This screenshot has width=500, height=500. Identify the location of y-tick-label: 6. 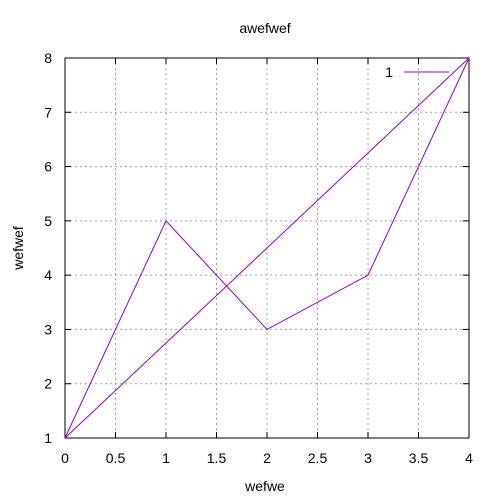
(48, 167).